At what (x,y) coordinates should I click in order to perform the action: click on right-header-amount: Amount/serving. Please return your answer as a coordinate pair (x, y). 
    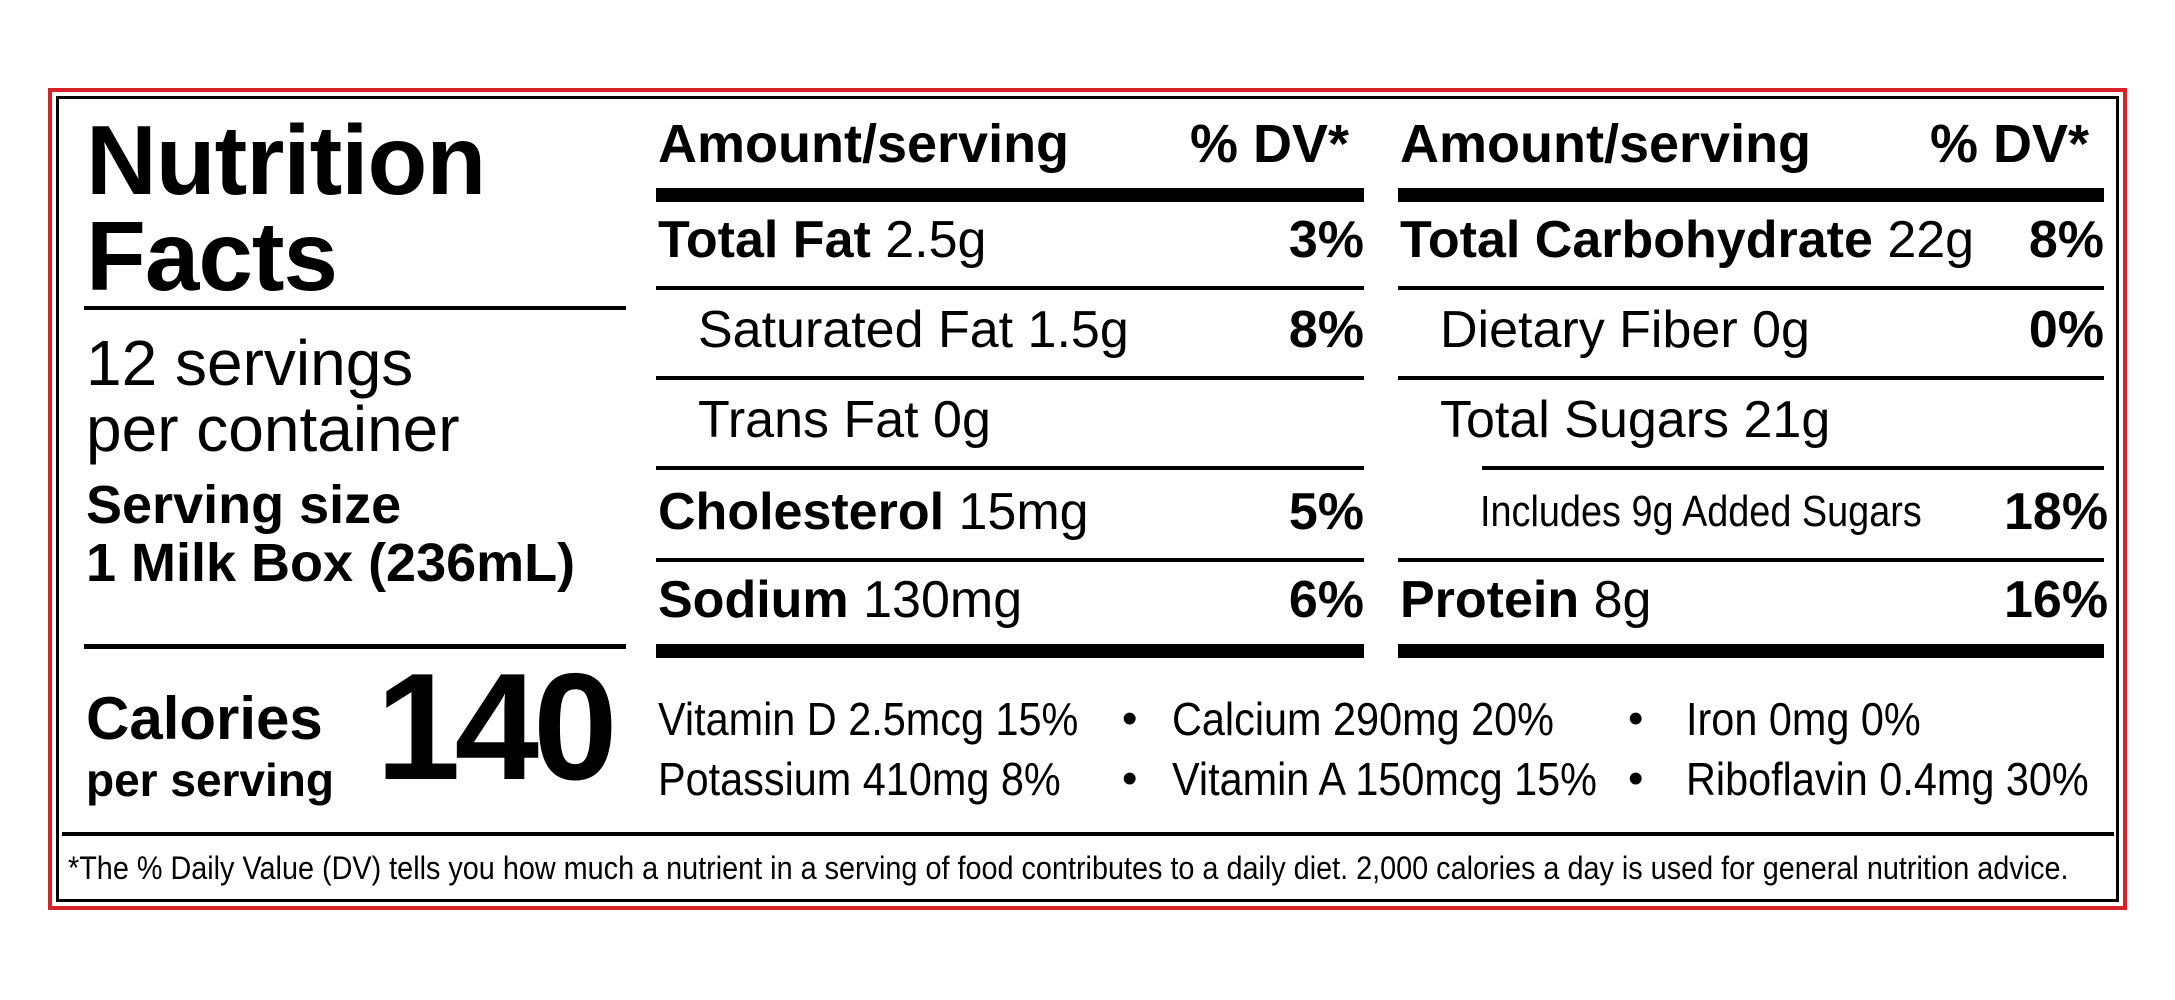
    Looking at the image, I should click on (1606, 144).